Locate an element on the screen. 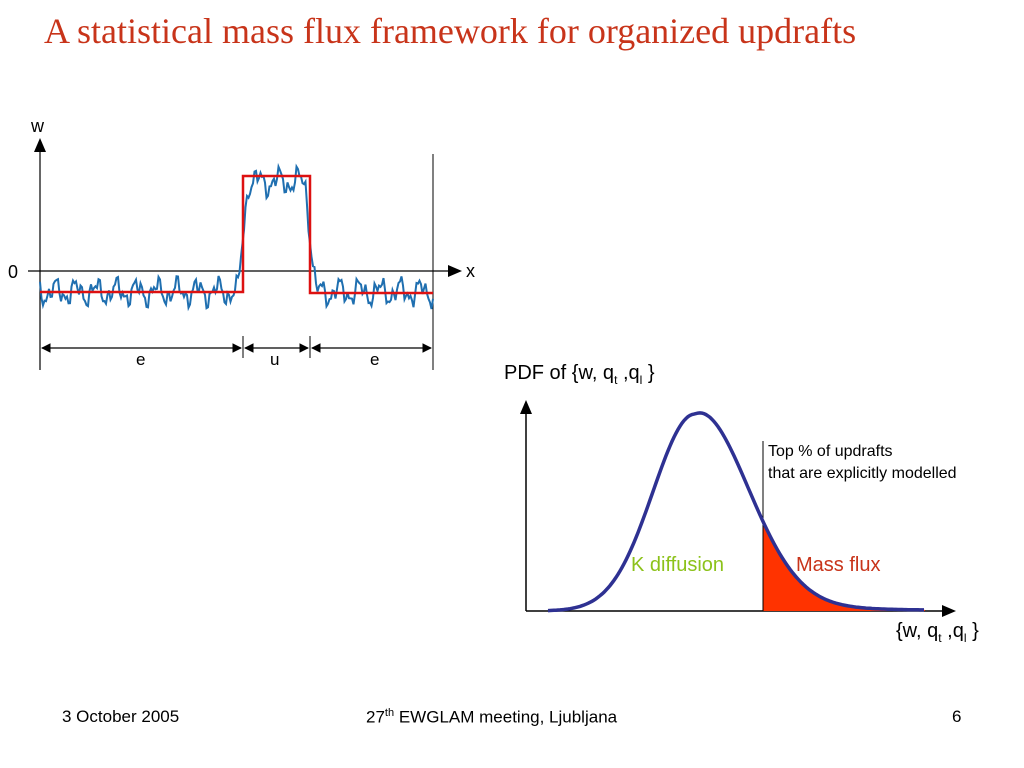  pdf-y-axis-arrowhead is located at coordinates (526, 407).